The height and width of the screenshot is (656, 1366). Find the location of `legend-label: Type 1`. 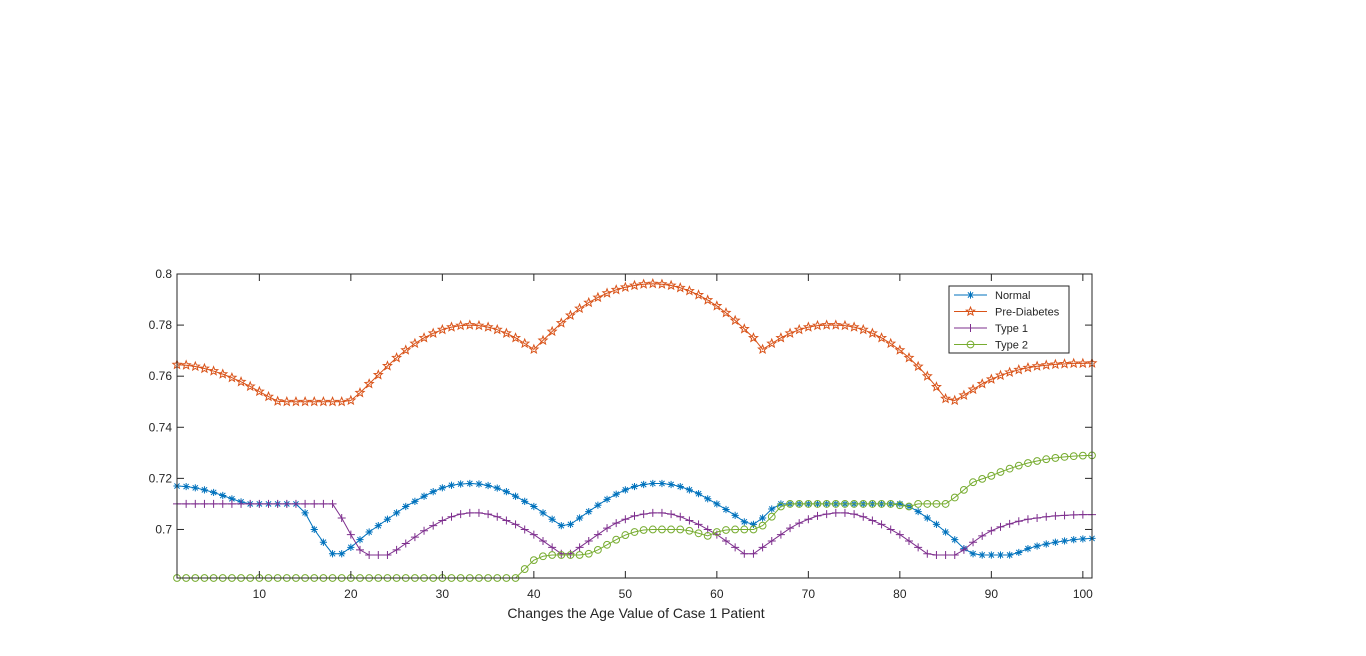

legend-label: Type 1 is located at coordinates (1011, 329).